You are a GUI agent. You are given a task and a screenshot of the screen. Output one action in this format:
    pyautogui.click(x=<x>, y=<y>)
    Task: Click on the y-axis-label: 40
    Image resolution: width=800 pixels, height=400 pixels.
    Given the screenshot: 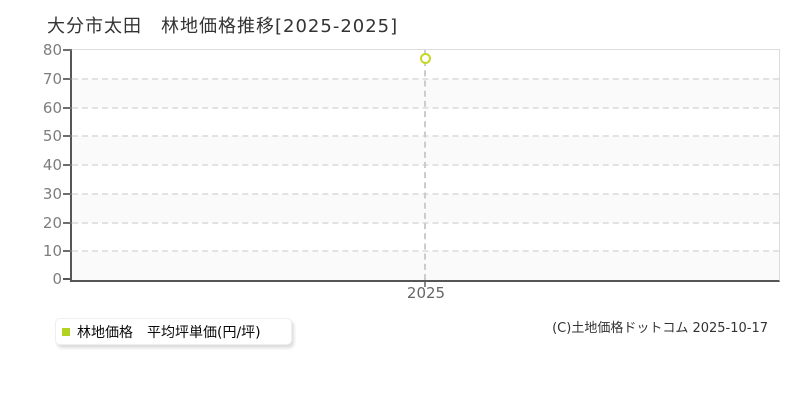 What is the action you would take?
    pyautogui.click(x=52, y=165)
    